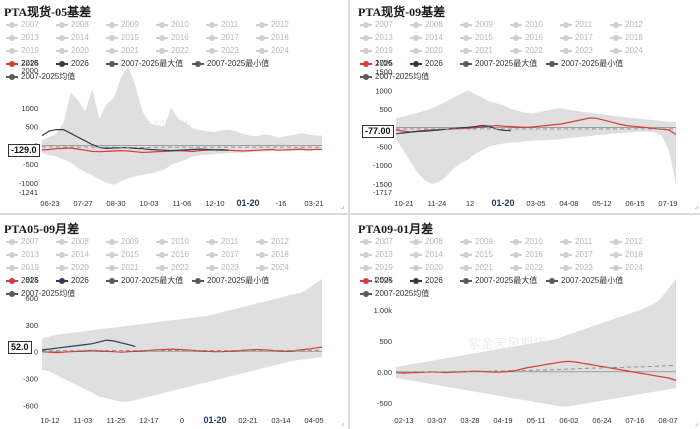 The image size is (700, 429). Describe the element at coordinates (24, 151) in the screenshot. I see `current-value-badge: -129.0` at that location.